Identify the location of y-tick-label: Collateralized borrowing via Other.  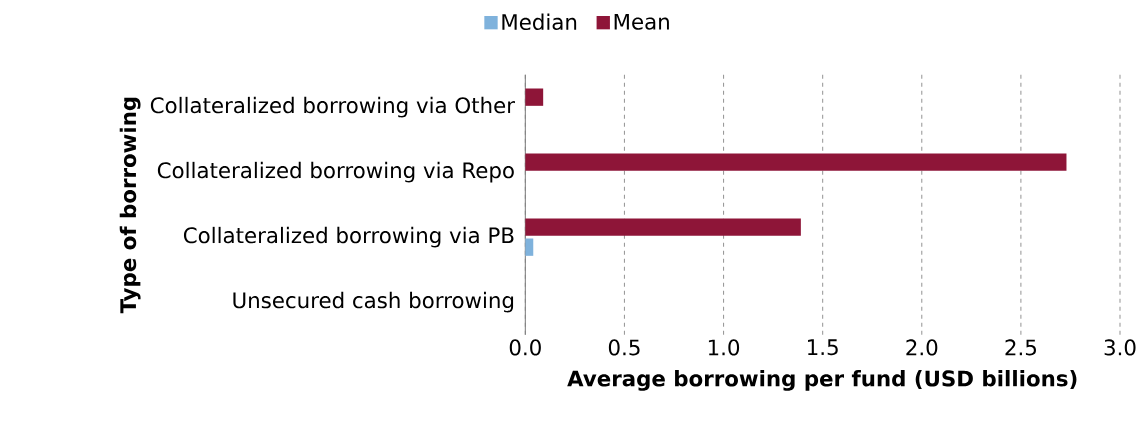
(332, 107).